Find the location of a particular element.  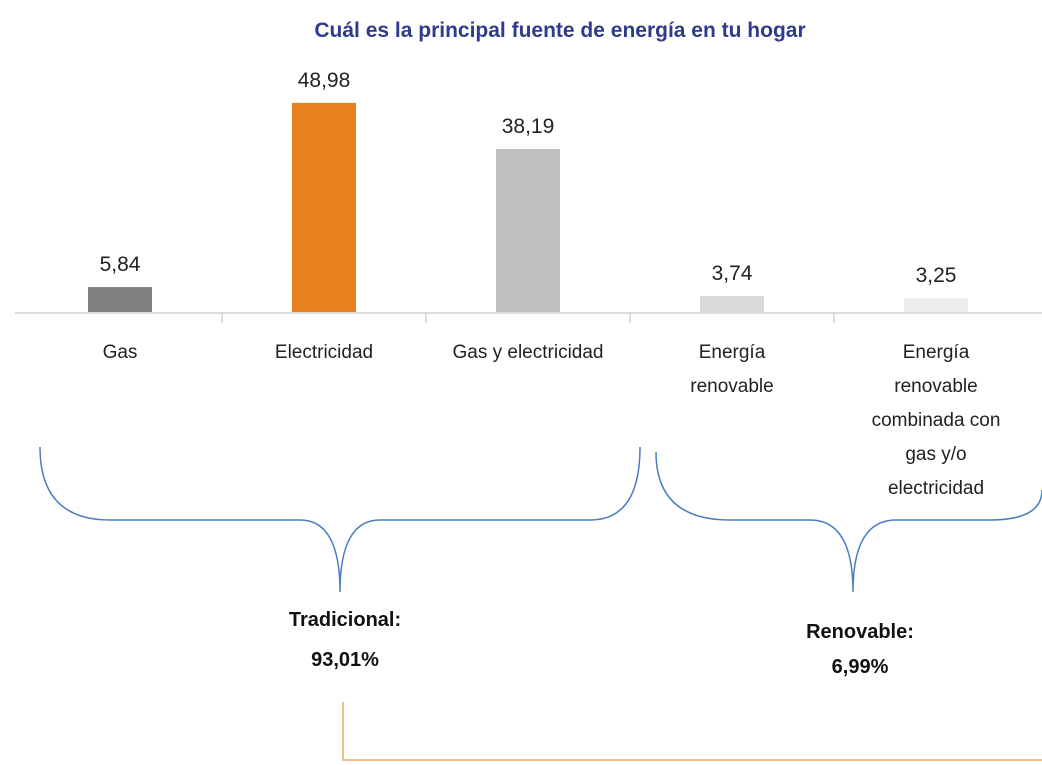

x-tick-label: Gas is located at coordinates (120, 352).